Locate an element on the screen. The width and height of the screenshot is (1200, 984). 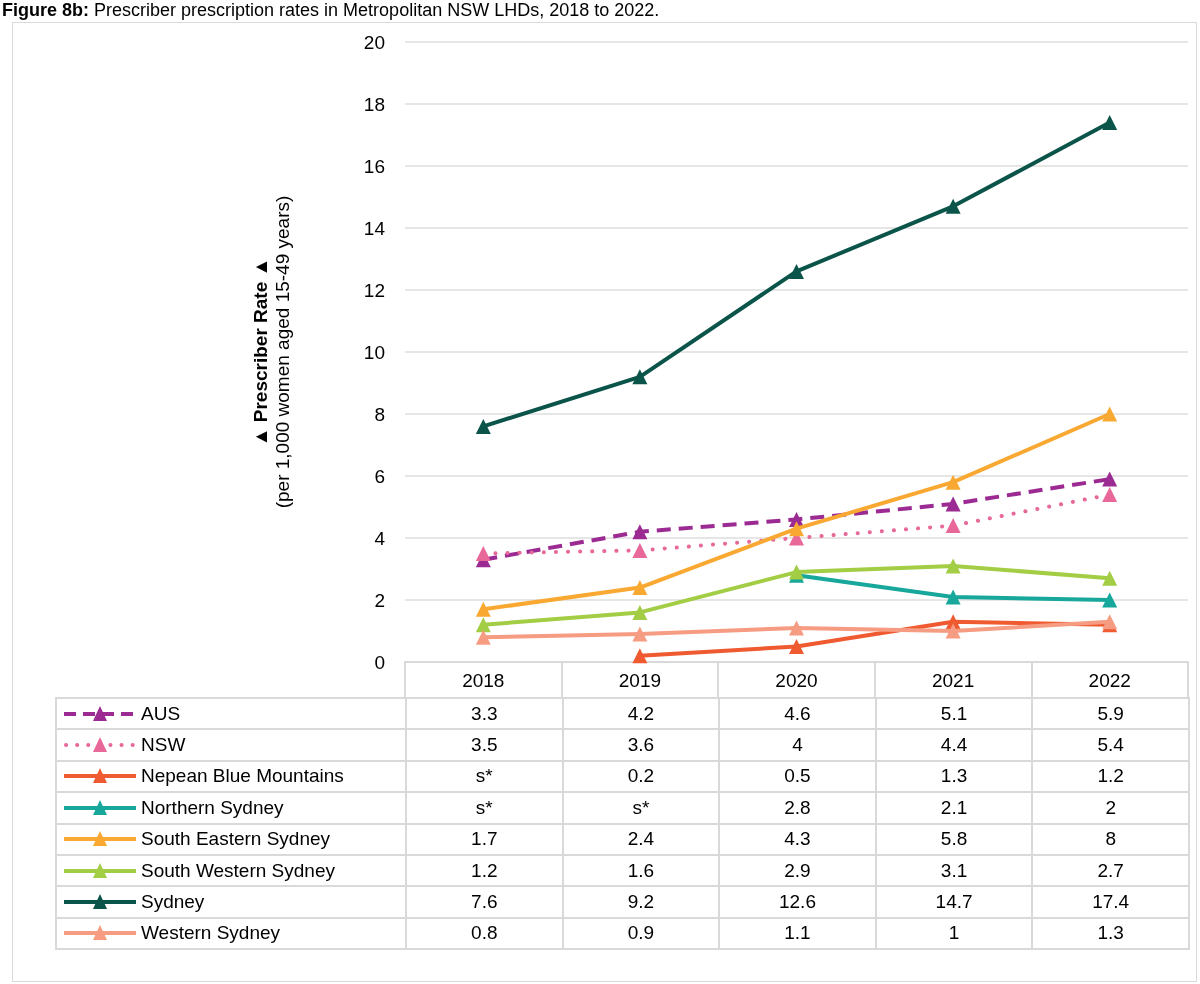
data-label: 14.7 is located at coordinates (954, 902).